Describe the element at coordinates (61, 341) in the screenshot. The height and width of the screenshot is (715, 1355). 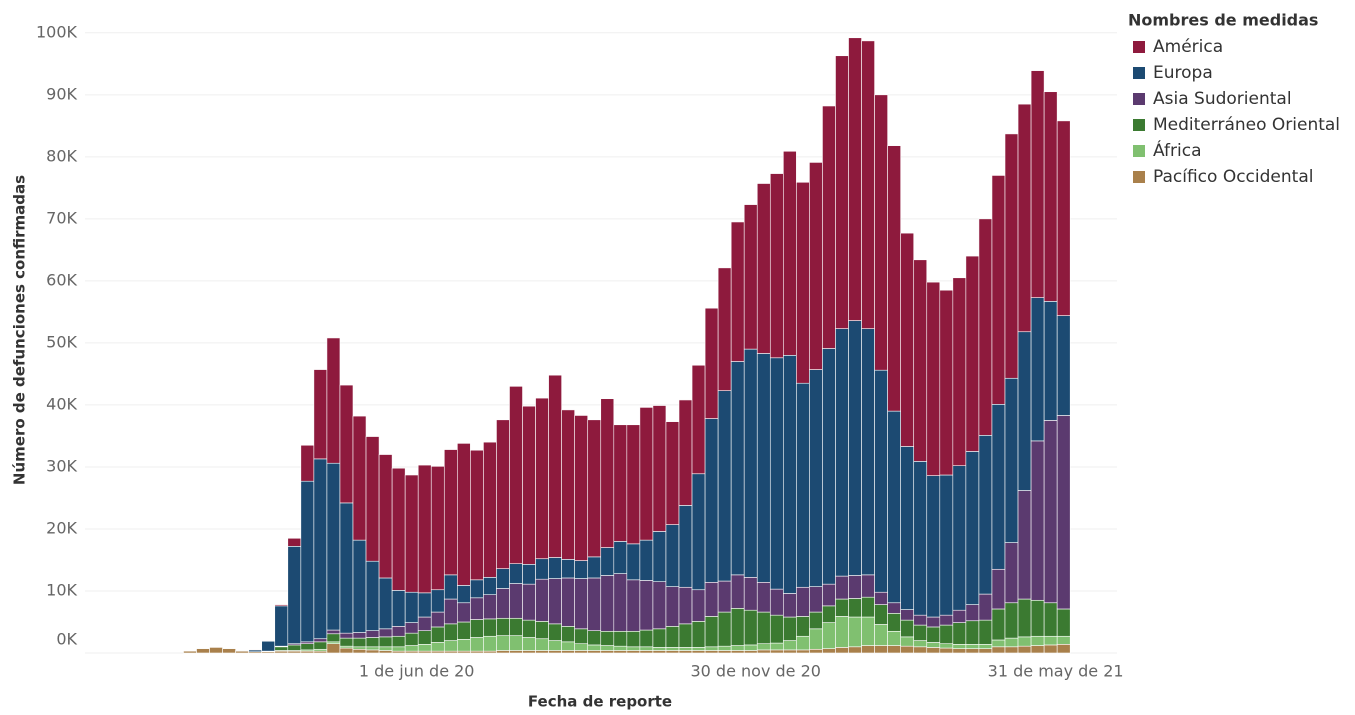
I see `y-tick-label: 50K` at that location.